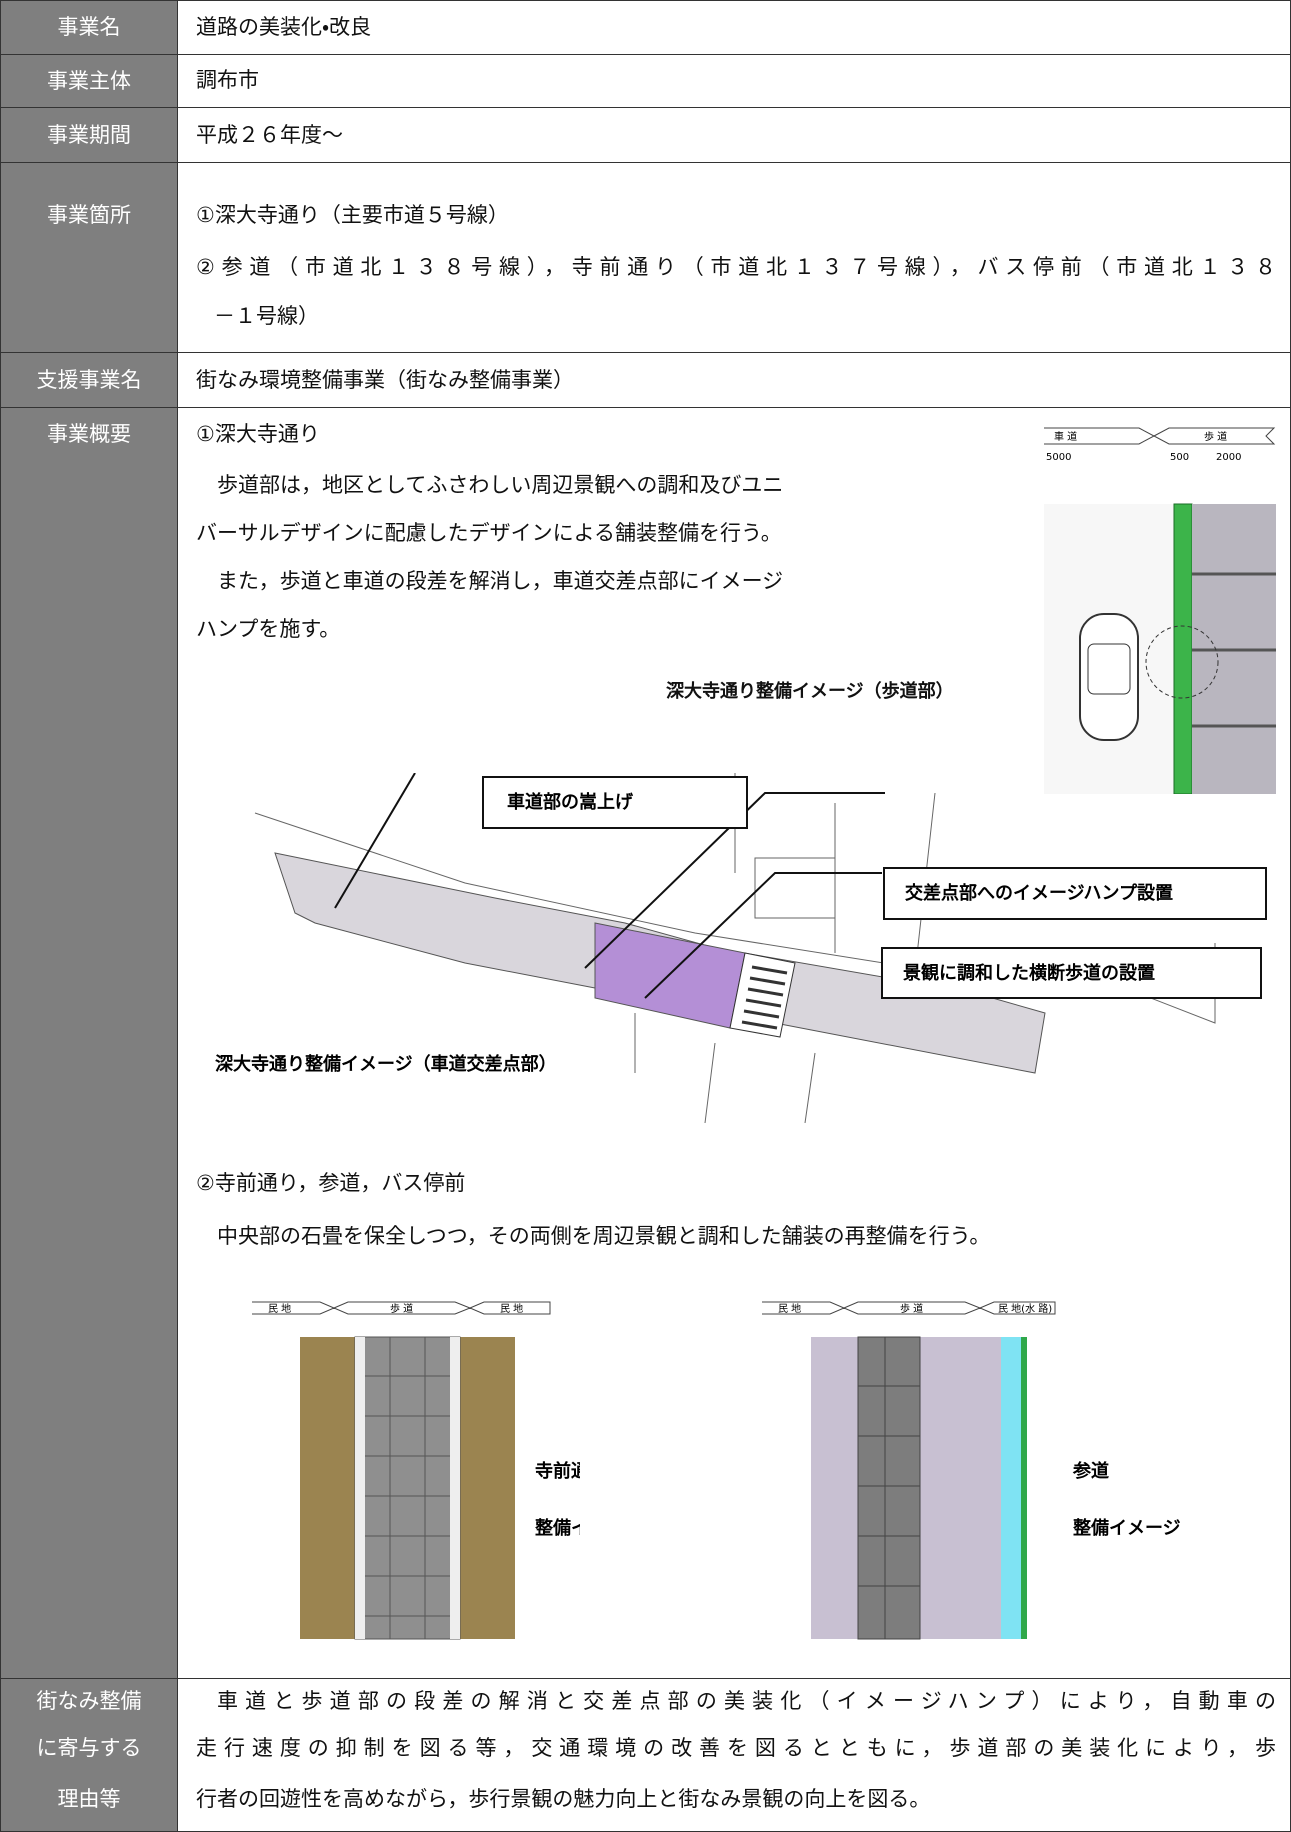 Image resolution: width=1291 pixels, height=1832 pixels. I want to click on cell-text: ①深大寺通り（主要市道５号線）, so click(352, 215).